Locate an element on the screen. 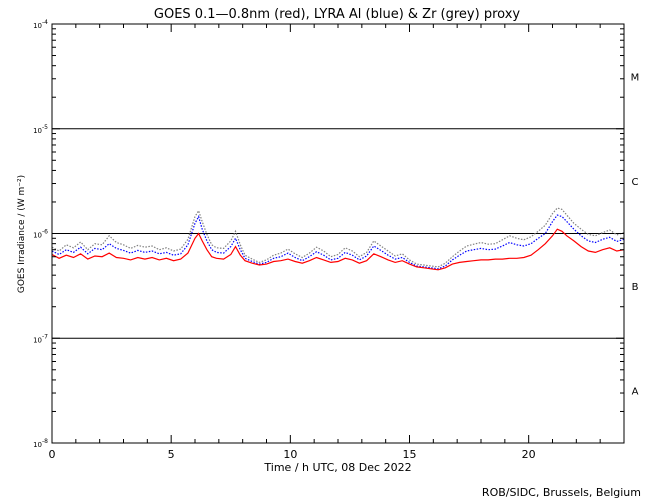 This screenshot has height=500, width=650. flare-class-label: C is located at coordinates (635, 182).